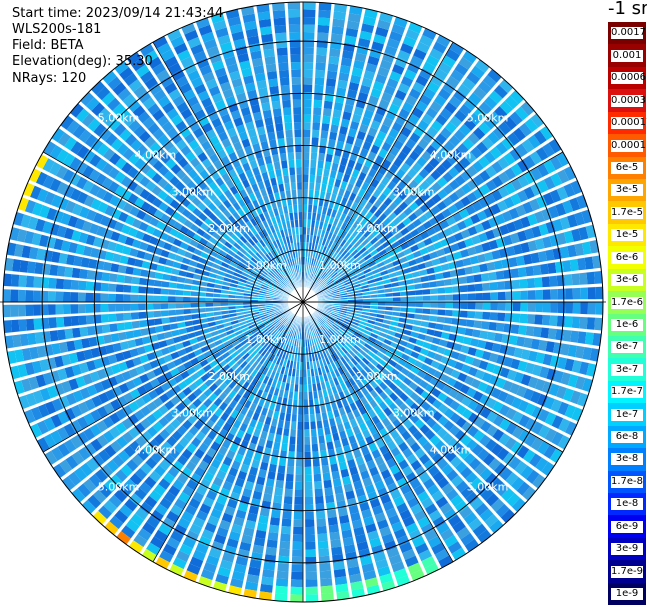 The width and height of the screenshot is (647, 607). I want to click on colorbar-swatch: 6e-8, so click(627, 437).